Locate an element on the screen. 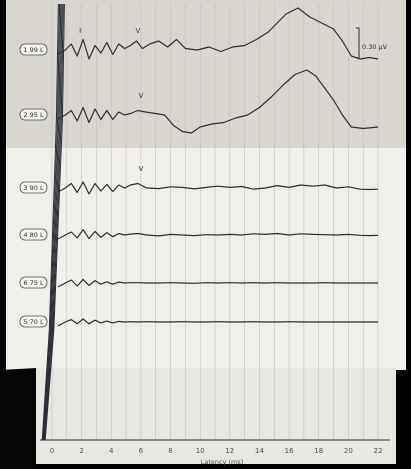 The image size is (411, 469). trace-label: 4 80 L is located at coordinates (33, 234).